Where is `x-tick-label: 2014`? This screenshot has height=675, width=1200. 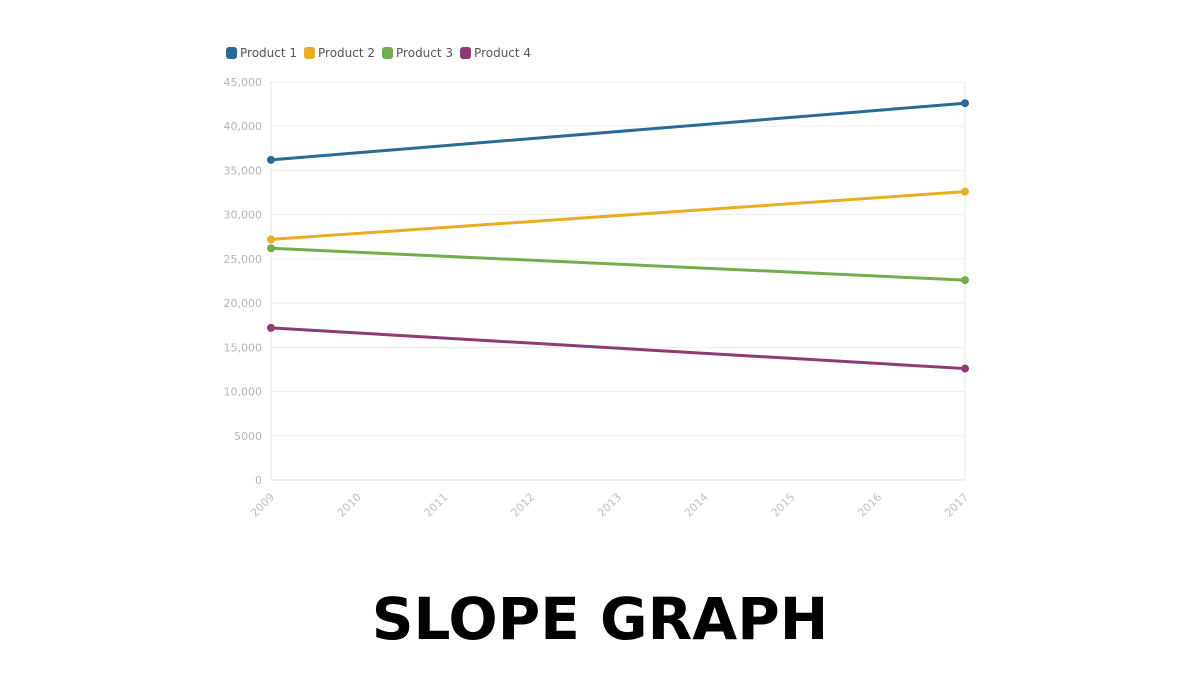 x-tick-label: 2014 is located at coordinates (696, 505).